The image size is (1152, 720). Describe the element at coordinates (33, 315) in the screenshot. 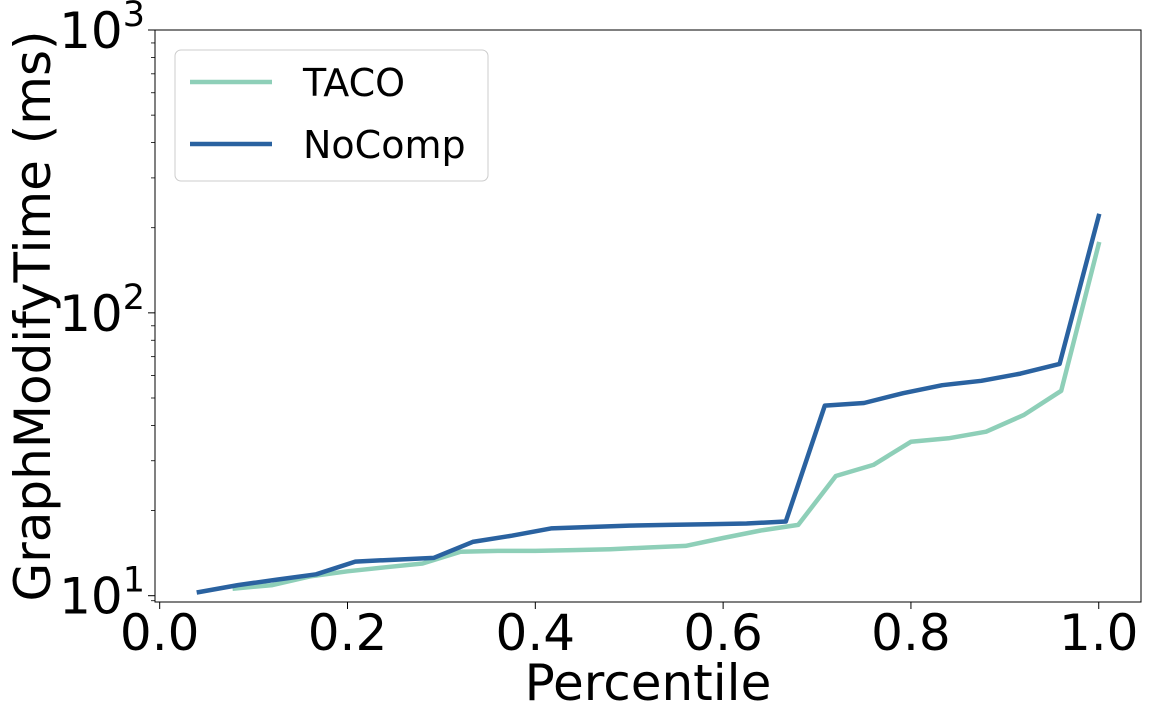

I see `y-axis-label: GraphModifyTime (ms)` at that location.